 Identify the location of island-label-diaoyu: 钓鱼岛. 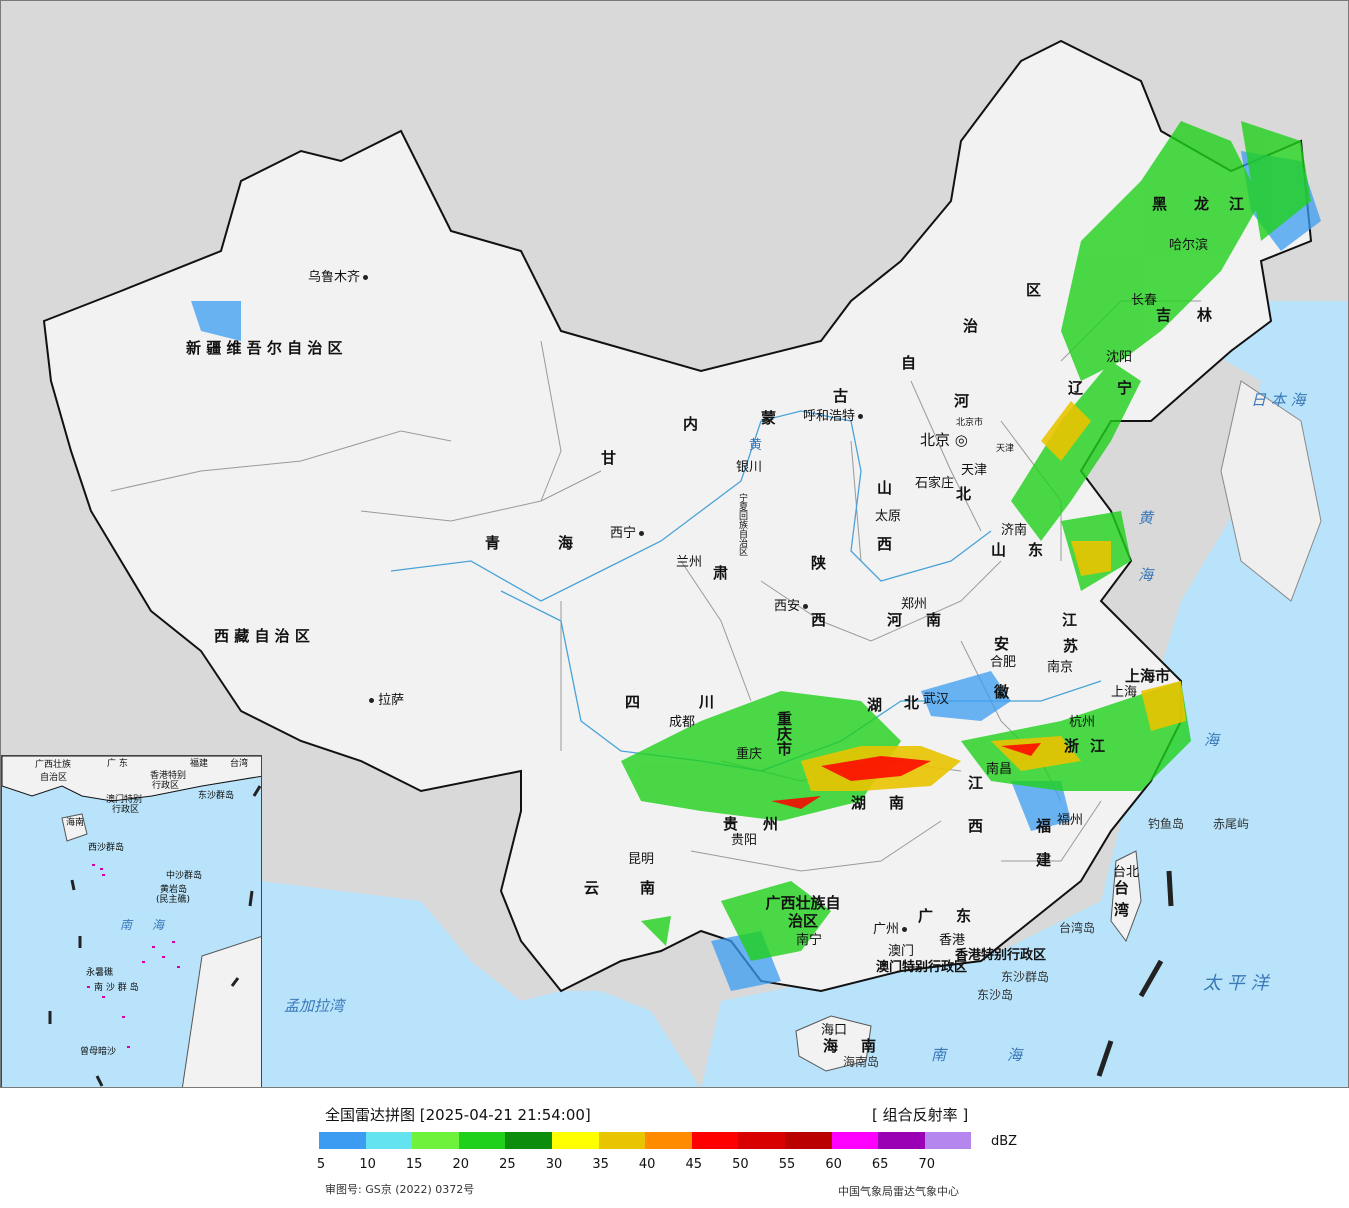
(1166, 824).